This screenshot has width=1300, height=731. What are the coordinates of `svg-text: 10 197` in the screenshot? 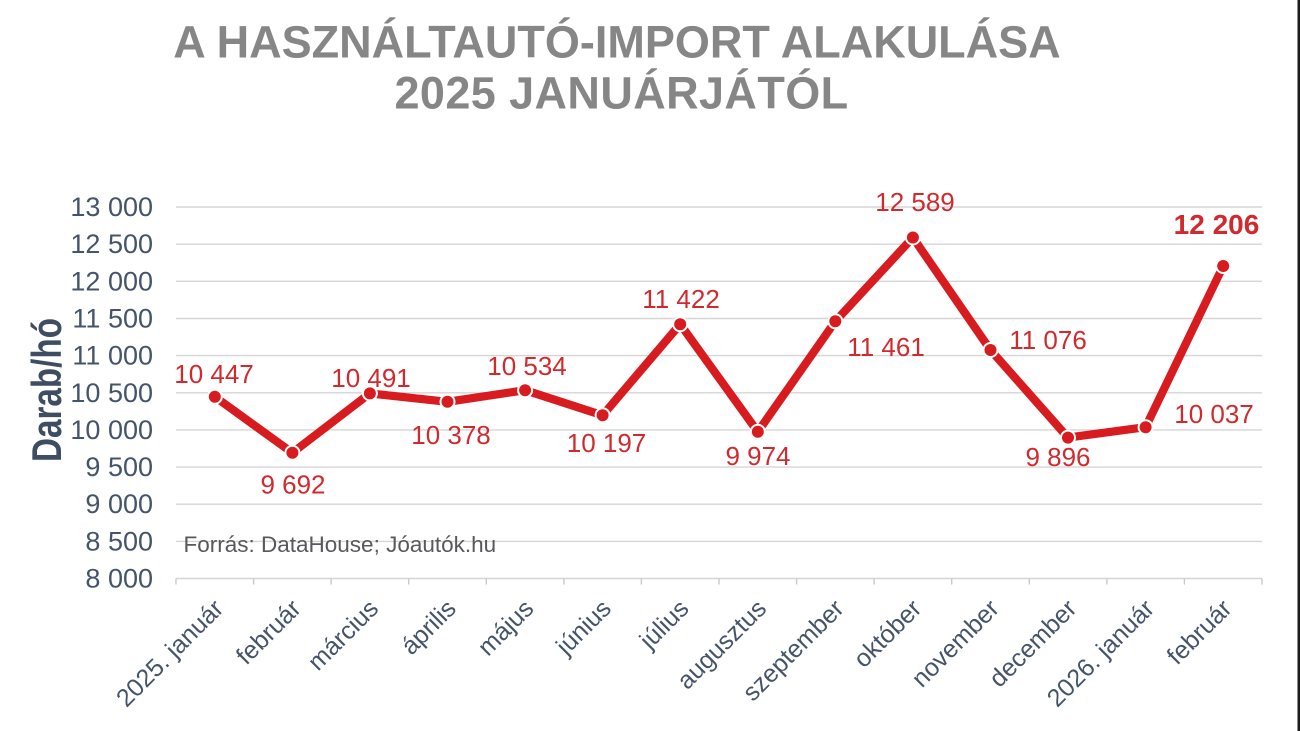 It's located at (607, 443).